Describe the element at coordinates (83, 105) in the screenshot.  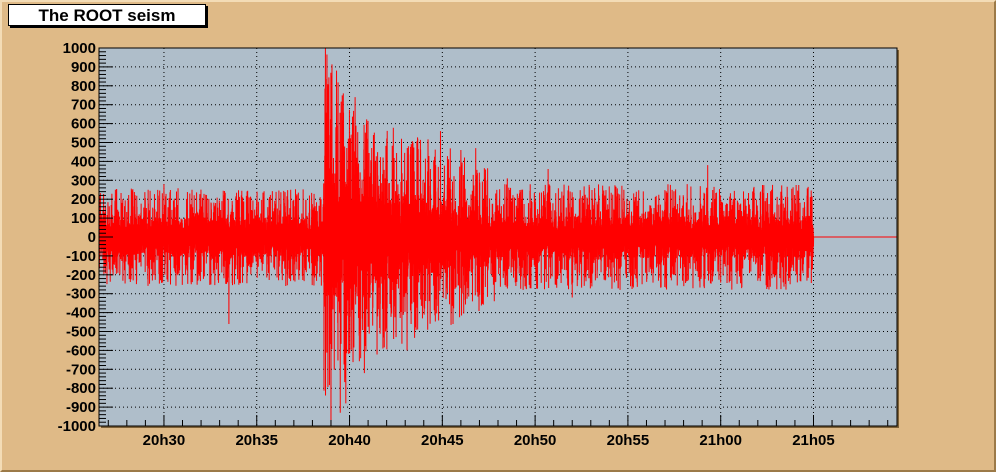
I see `y-tick-label: 700` at that location.